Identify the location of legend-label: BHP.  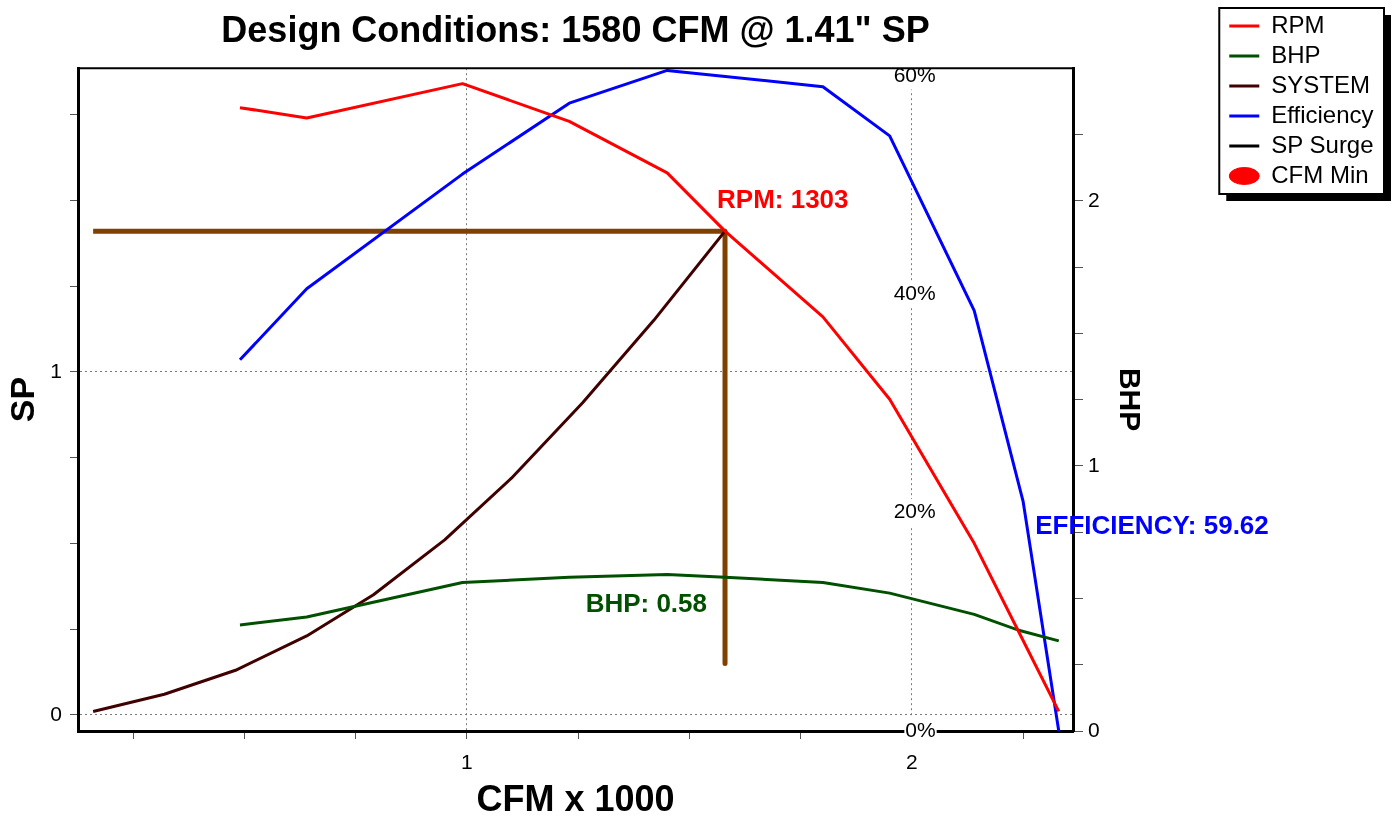
(1296, 54).